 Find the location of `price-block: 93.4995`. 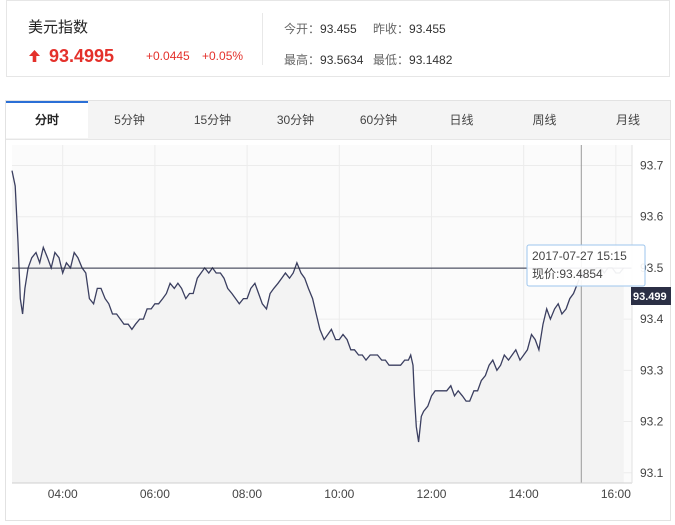

price-block: 93.4995 is located at coordinates (71, 56).